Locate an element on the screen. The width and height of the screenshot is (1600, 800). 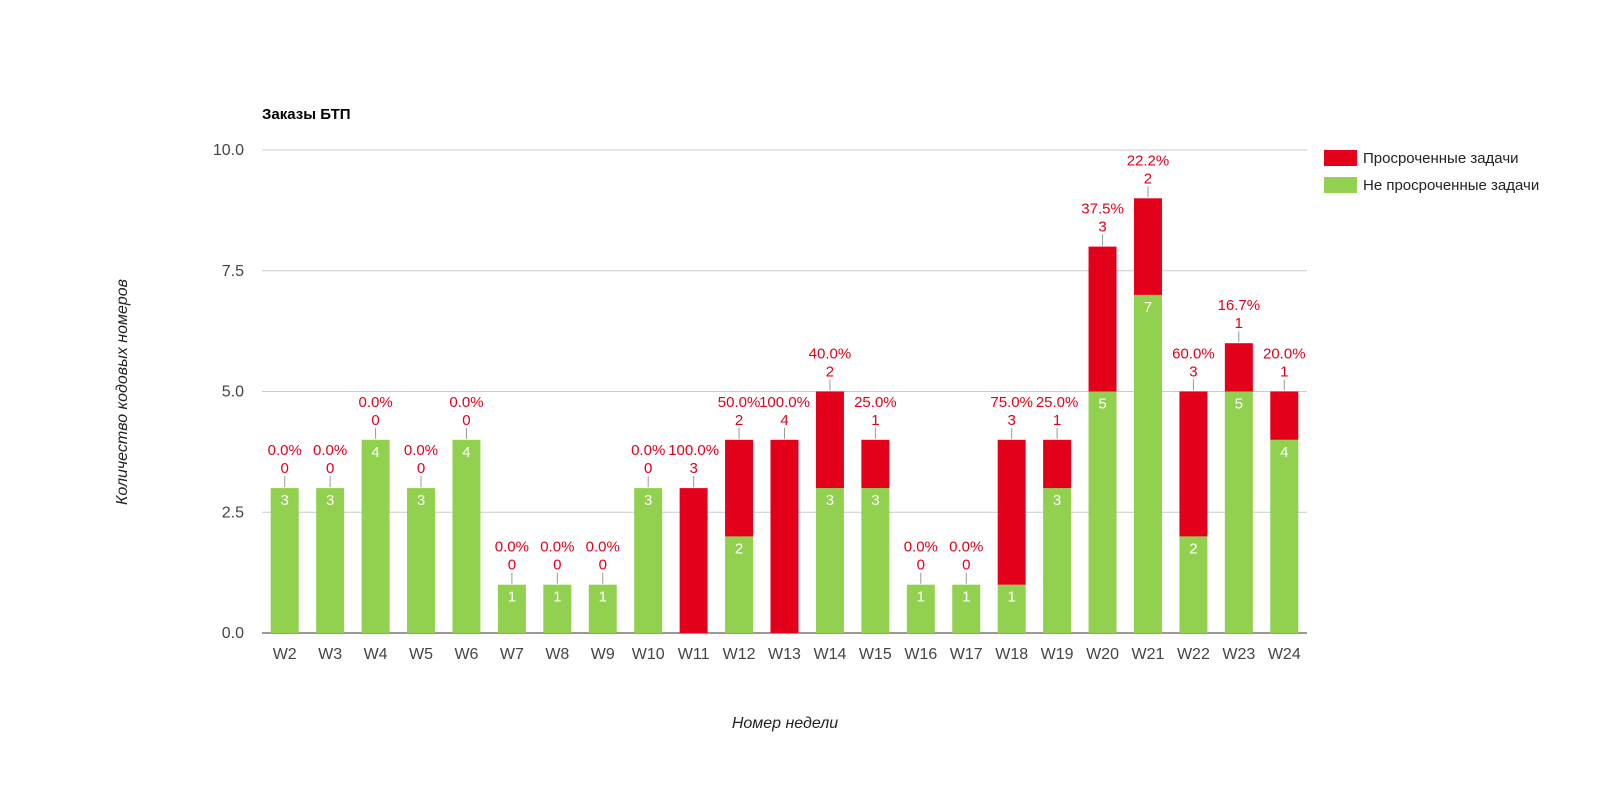
x-tick-label: W10 is located at coordinates (648, 654).